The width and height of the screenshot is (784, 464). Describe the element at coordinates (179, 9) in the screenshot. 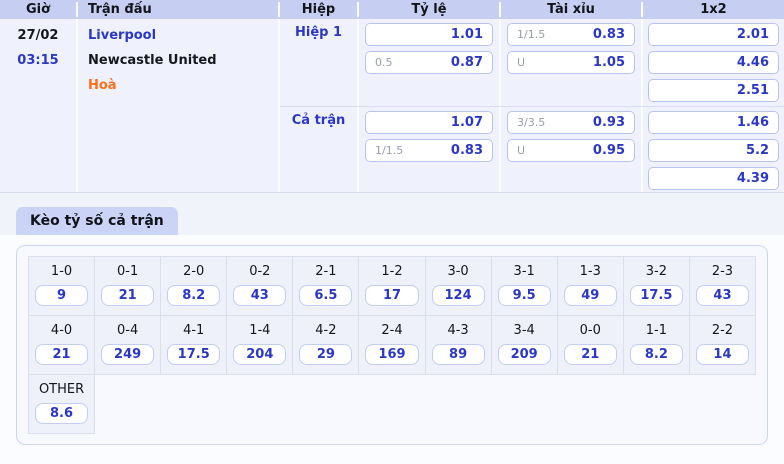

I see `header-match: Trận đấu` at that location.